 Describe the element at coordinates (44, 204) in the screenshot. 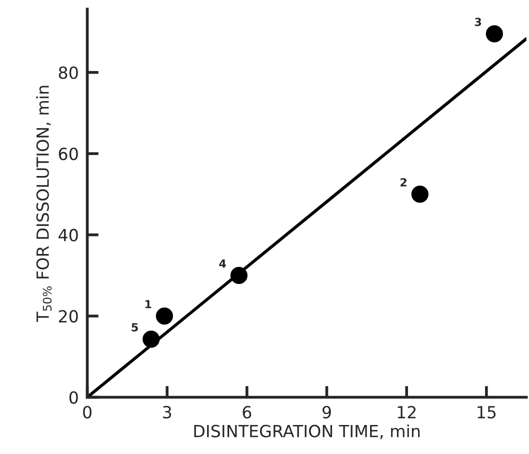

I see `y-axis-title: T$_{50%}$ FOR DISSOLUTION, min` at that location.